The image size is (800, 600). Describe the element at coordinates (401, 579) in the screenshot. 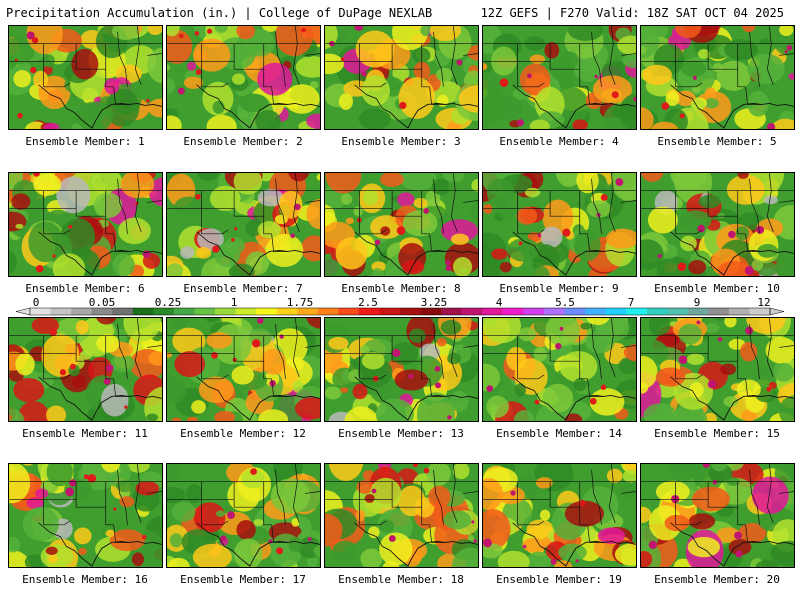

I see `ensemble-member-label: Ensemble Member: 18` at that location.